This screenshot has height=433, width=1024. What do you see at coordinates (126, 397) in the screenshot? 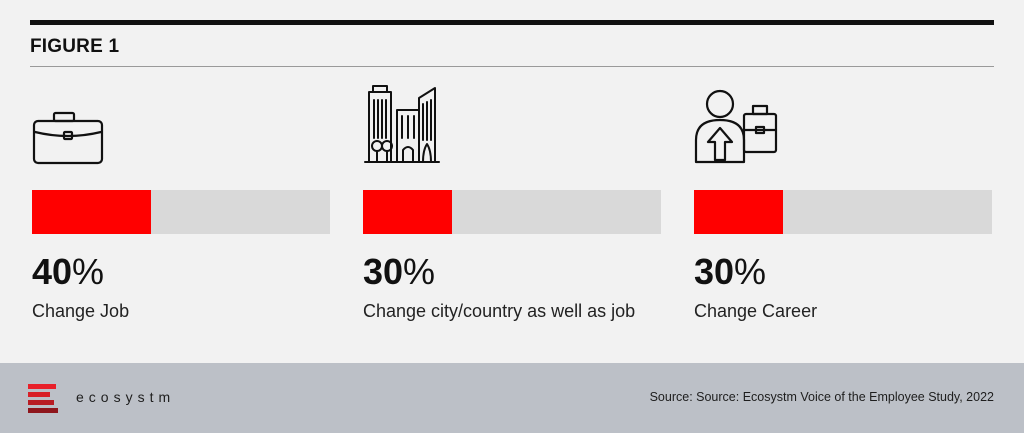
I see `logo-wordmark: ecosystm` at bounding box center [126, 397].